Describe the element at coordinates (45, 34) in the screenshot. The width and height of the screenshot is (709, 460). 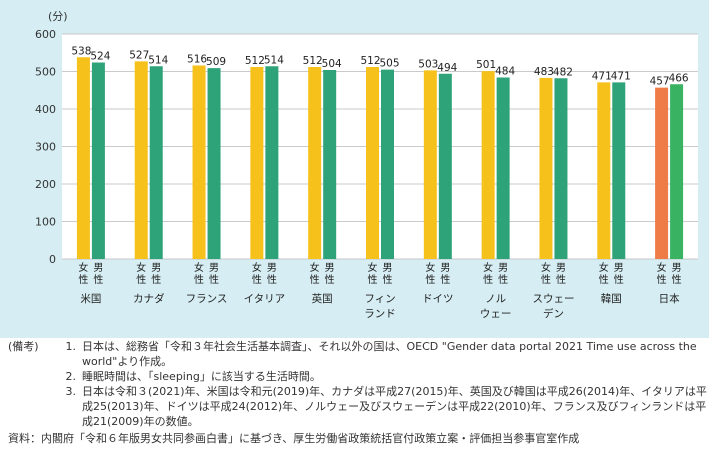
I see `y-tick-label: 600` at that location.